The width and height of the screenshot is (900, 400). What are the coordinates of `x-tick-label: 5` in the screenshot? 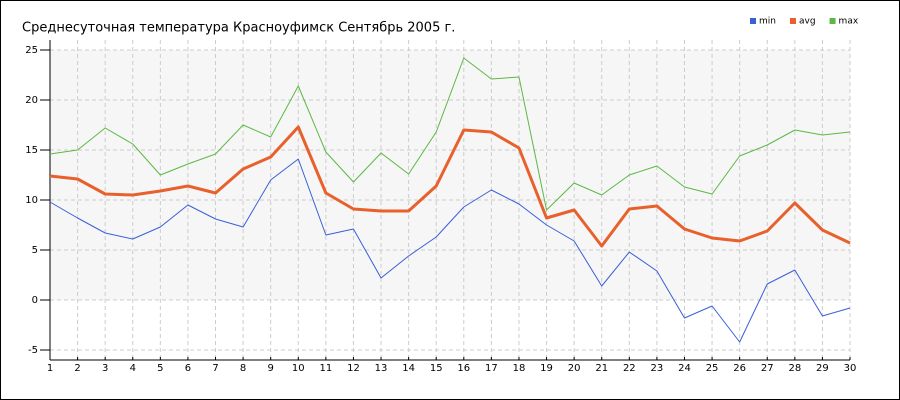 It's located at (160, 368).